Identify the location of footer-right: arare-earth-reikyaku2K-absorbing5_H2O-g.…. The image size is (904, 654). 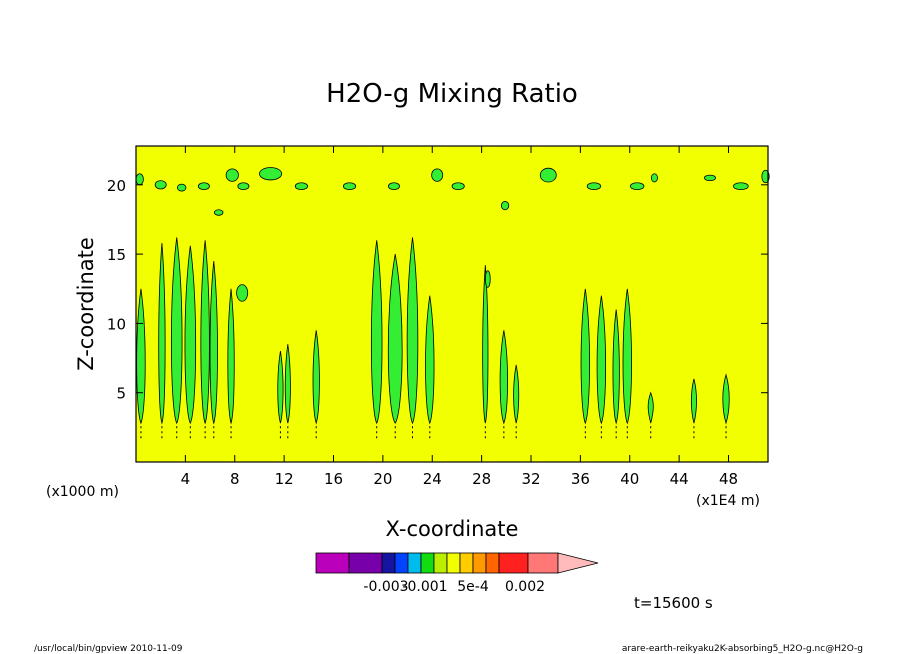
(742, 649).